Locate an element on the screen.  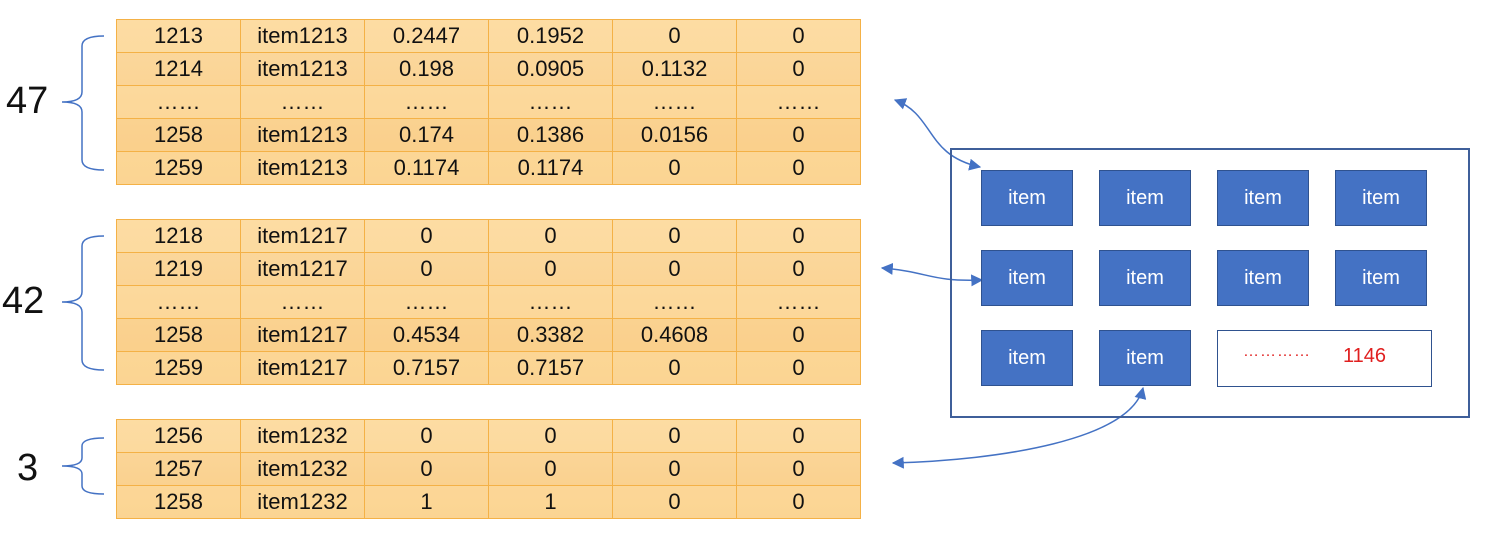
table-cell: 0.0156 is located at coordinates (674, 135).